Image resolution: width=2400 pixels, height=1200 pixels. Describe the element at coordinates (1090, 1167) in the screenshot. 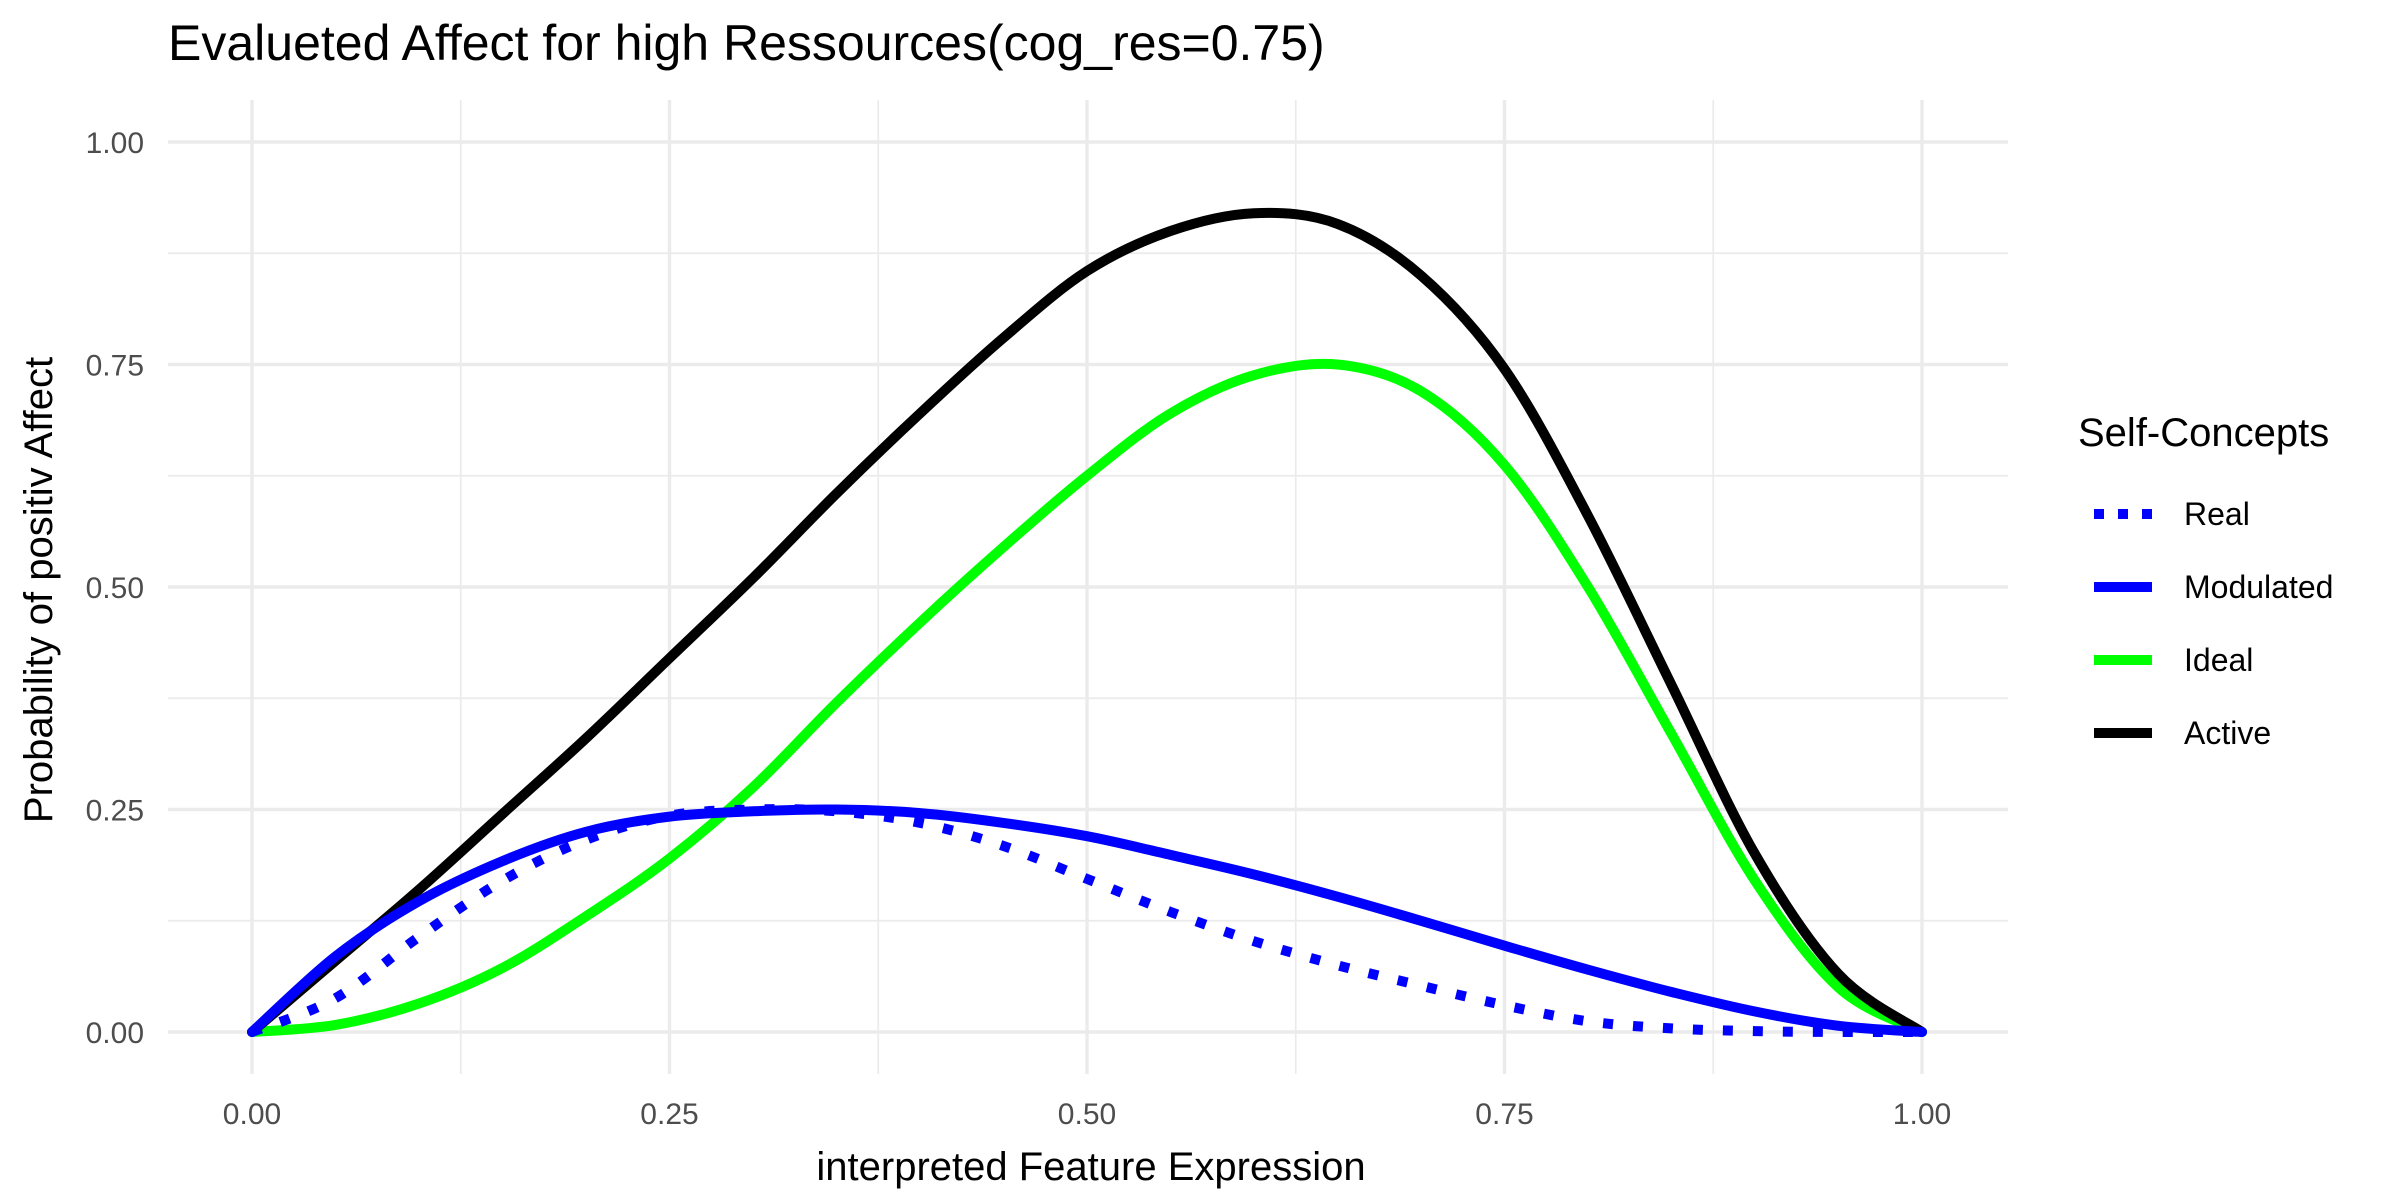

I see `x-axis-title: interpreted Feature Expression` at that location.